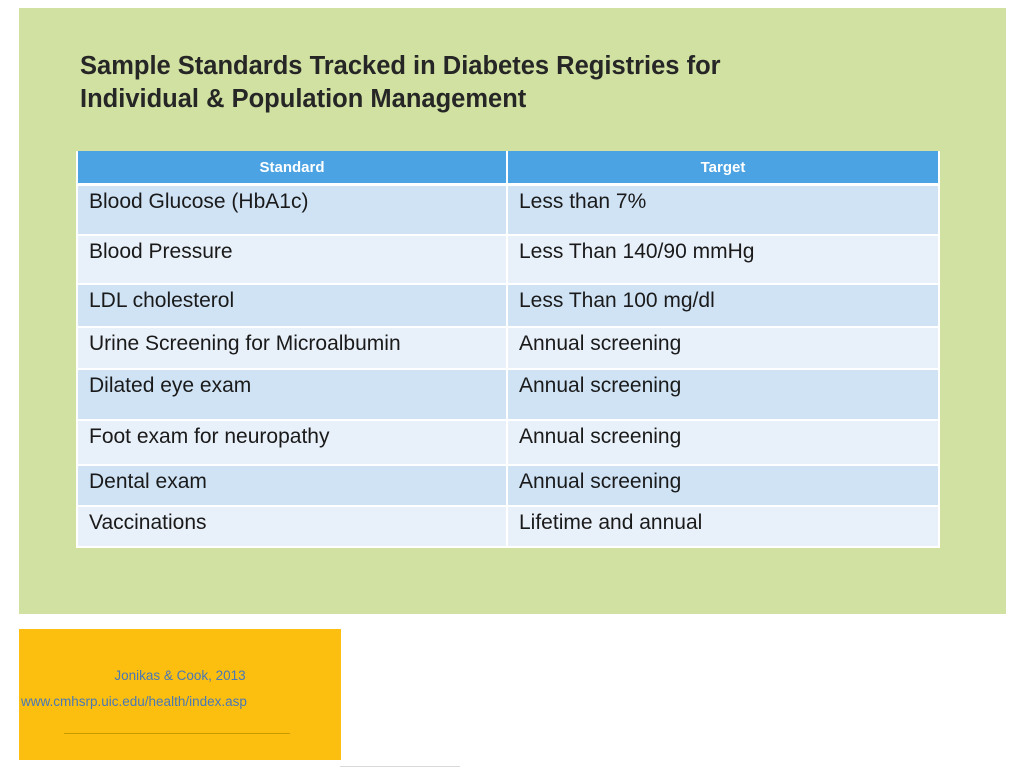  Describe the element at coordinates (292, 442) in the screenshot. I see `standard-cell: Foot exam for neuropathy` at that location.